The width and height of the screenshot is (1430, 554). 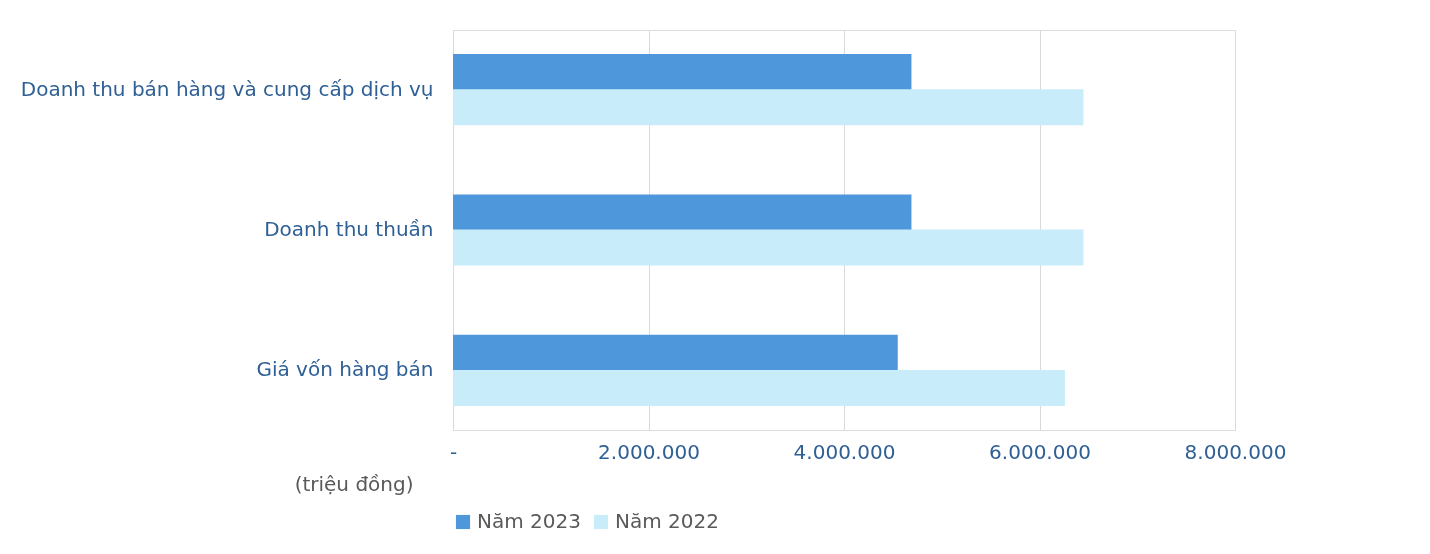 What do you see at coordinates (1235, 451) in the screenshot?
I see `x-tick-label: 8.000.000` at bounding box center [1235, 451].